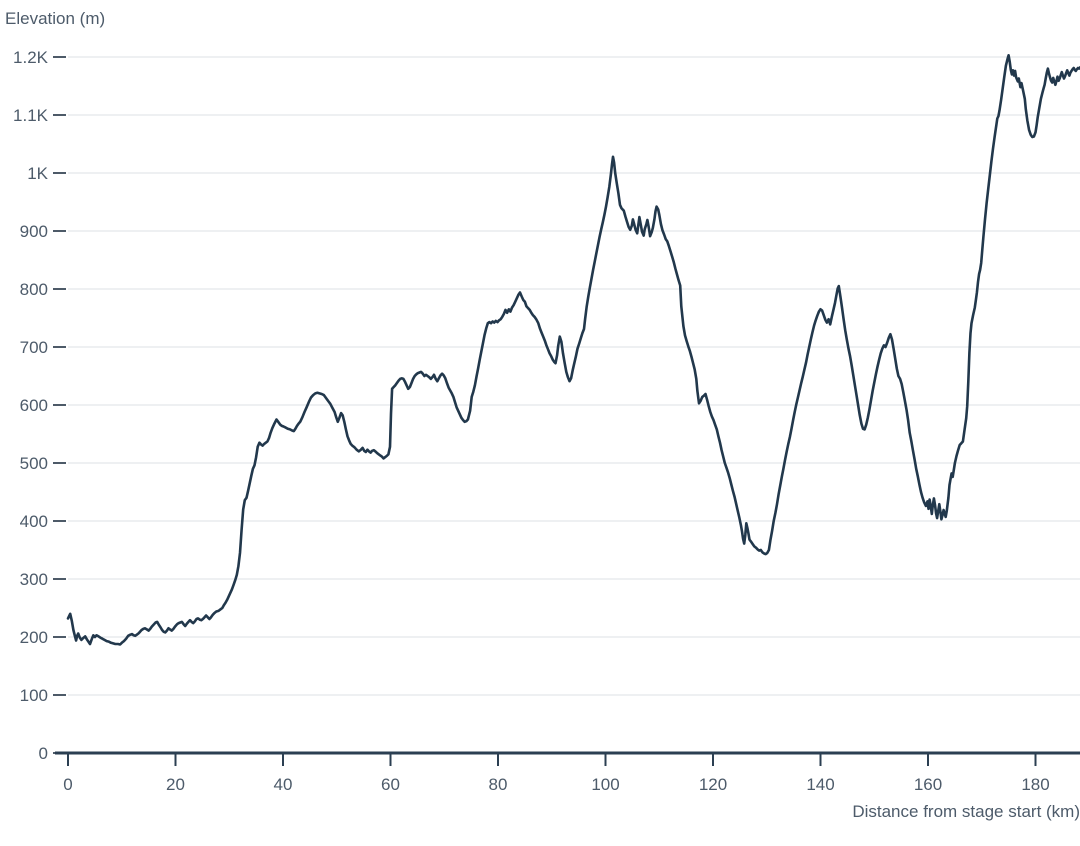 This screenshot has height=846, width=1080. I want to click on x-tick-label: 60, so click(390, 784).